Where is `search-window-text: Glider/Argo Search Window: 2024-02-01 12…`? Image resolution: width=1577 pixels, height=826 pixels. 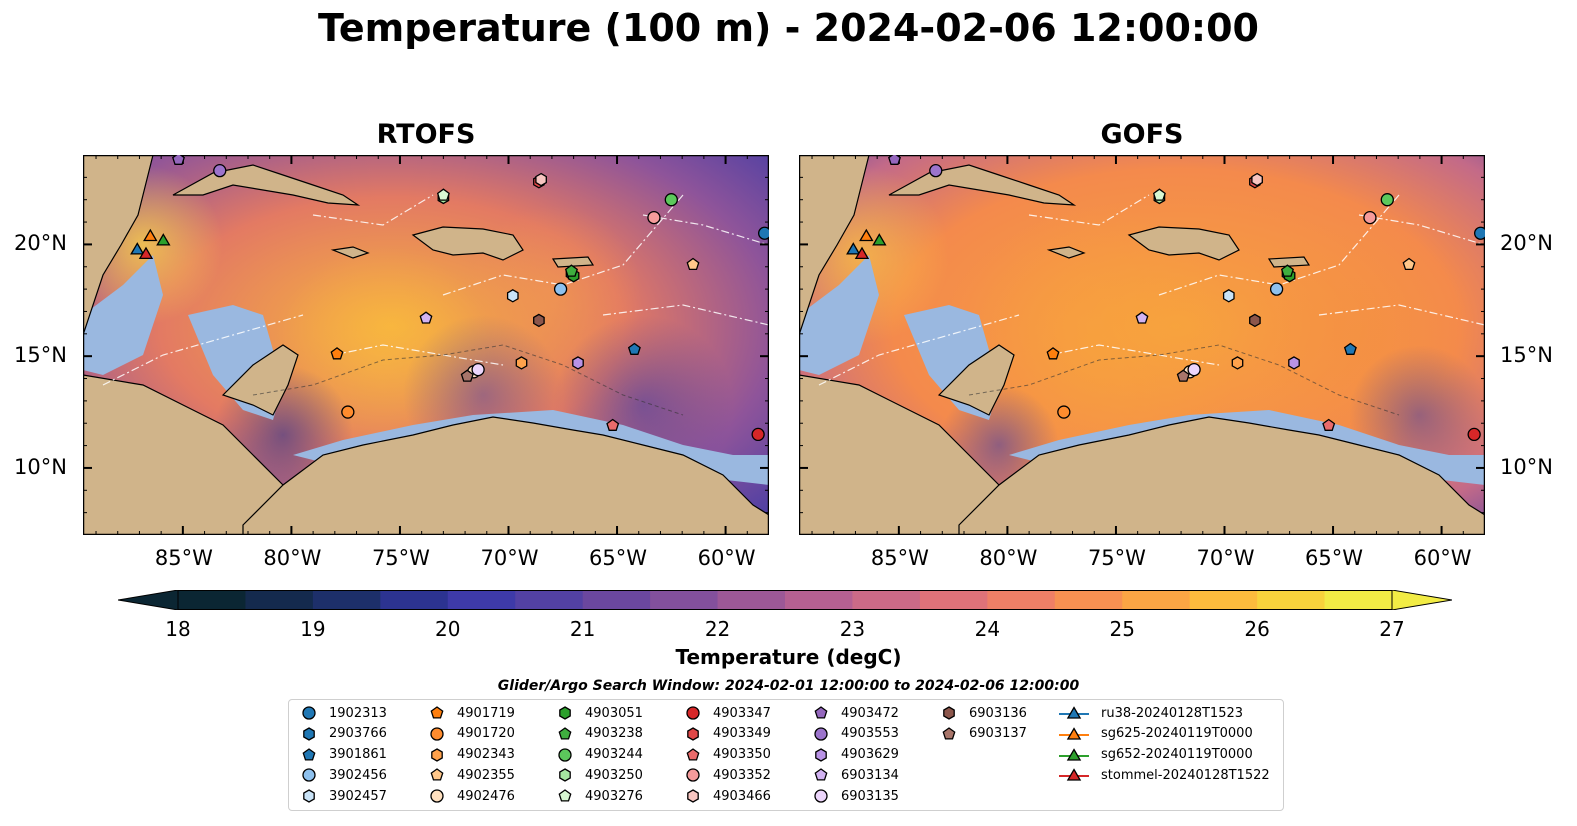 search-window-text: Glider/Argo Search Window: 2024-02-01 12… is located at coordinates (788, 686).